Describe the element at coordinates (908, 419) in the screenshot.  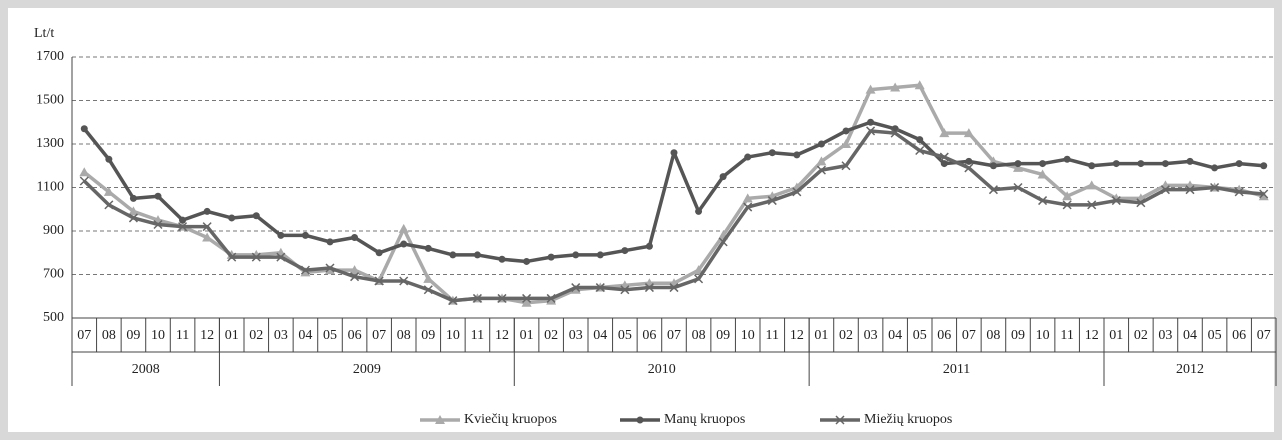
I see `legend-label: Miežių kruopos` at that location.